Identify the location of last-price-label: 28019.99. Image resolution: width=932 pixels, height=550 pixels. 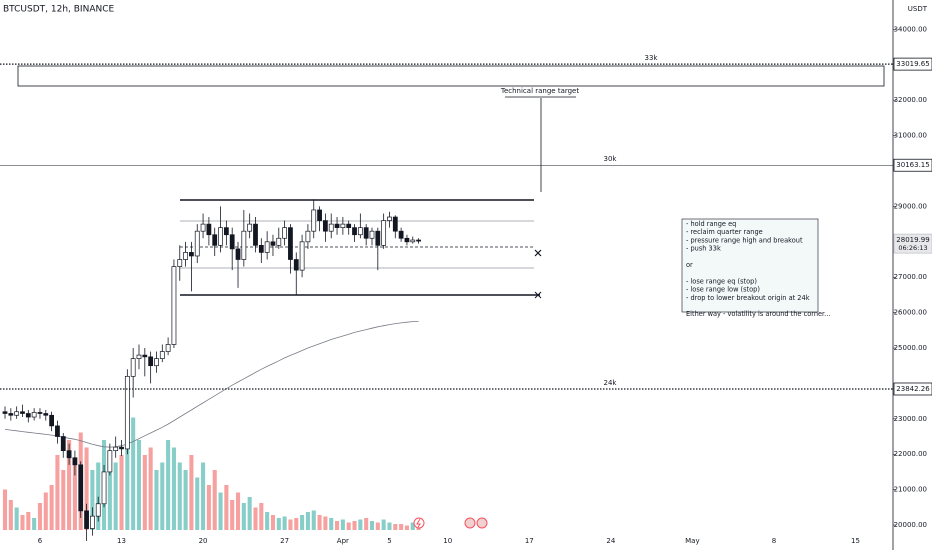
(912, 240).